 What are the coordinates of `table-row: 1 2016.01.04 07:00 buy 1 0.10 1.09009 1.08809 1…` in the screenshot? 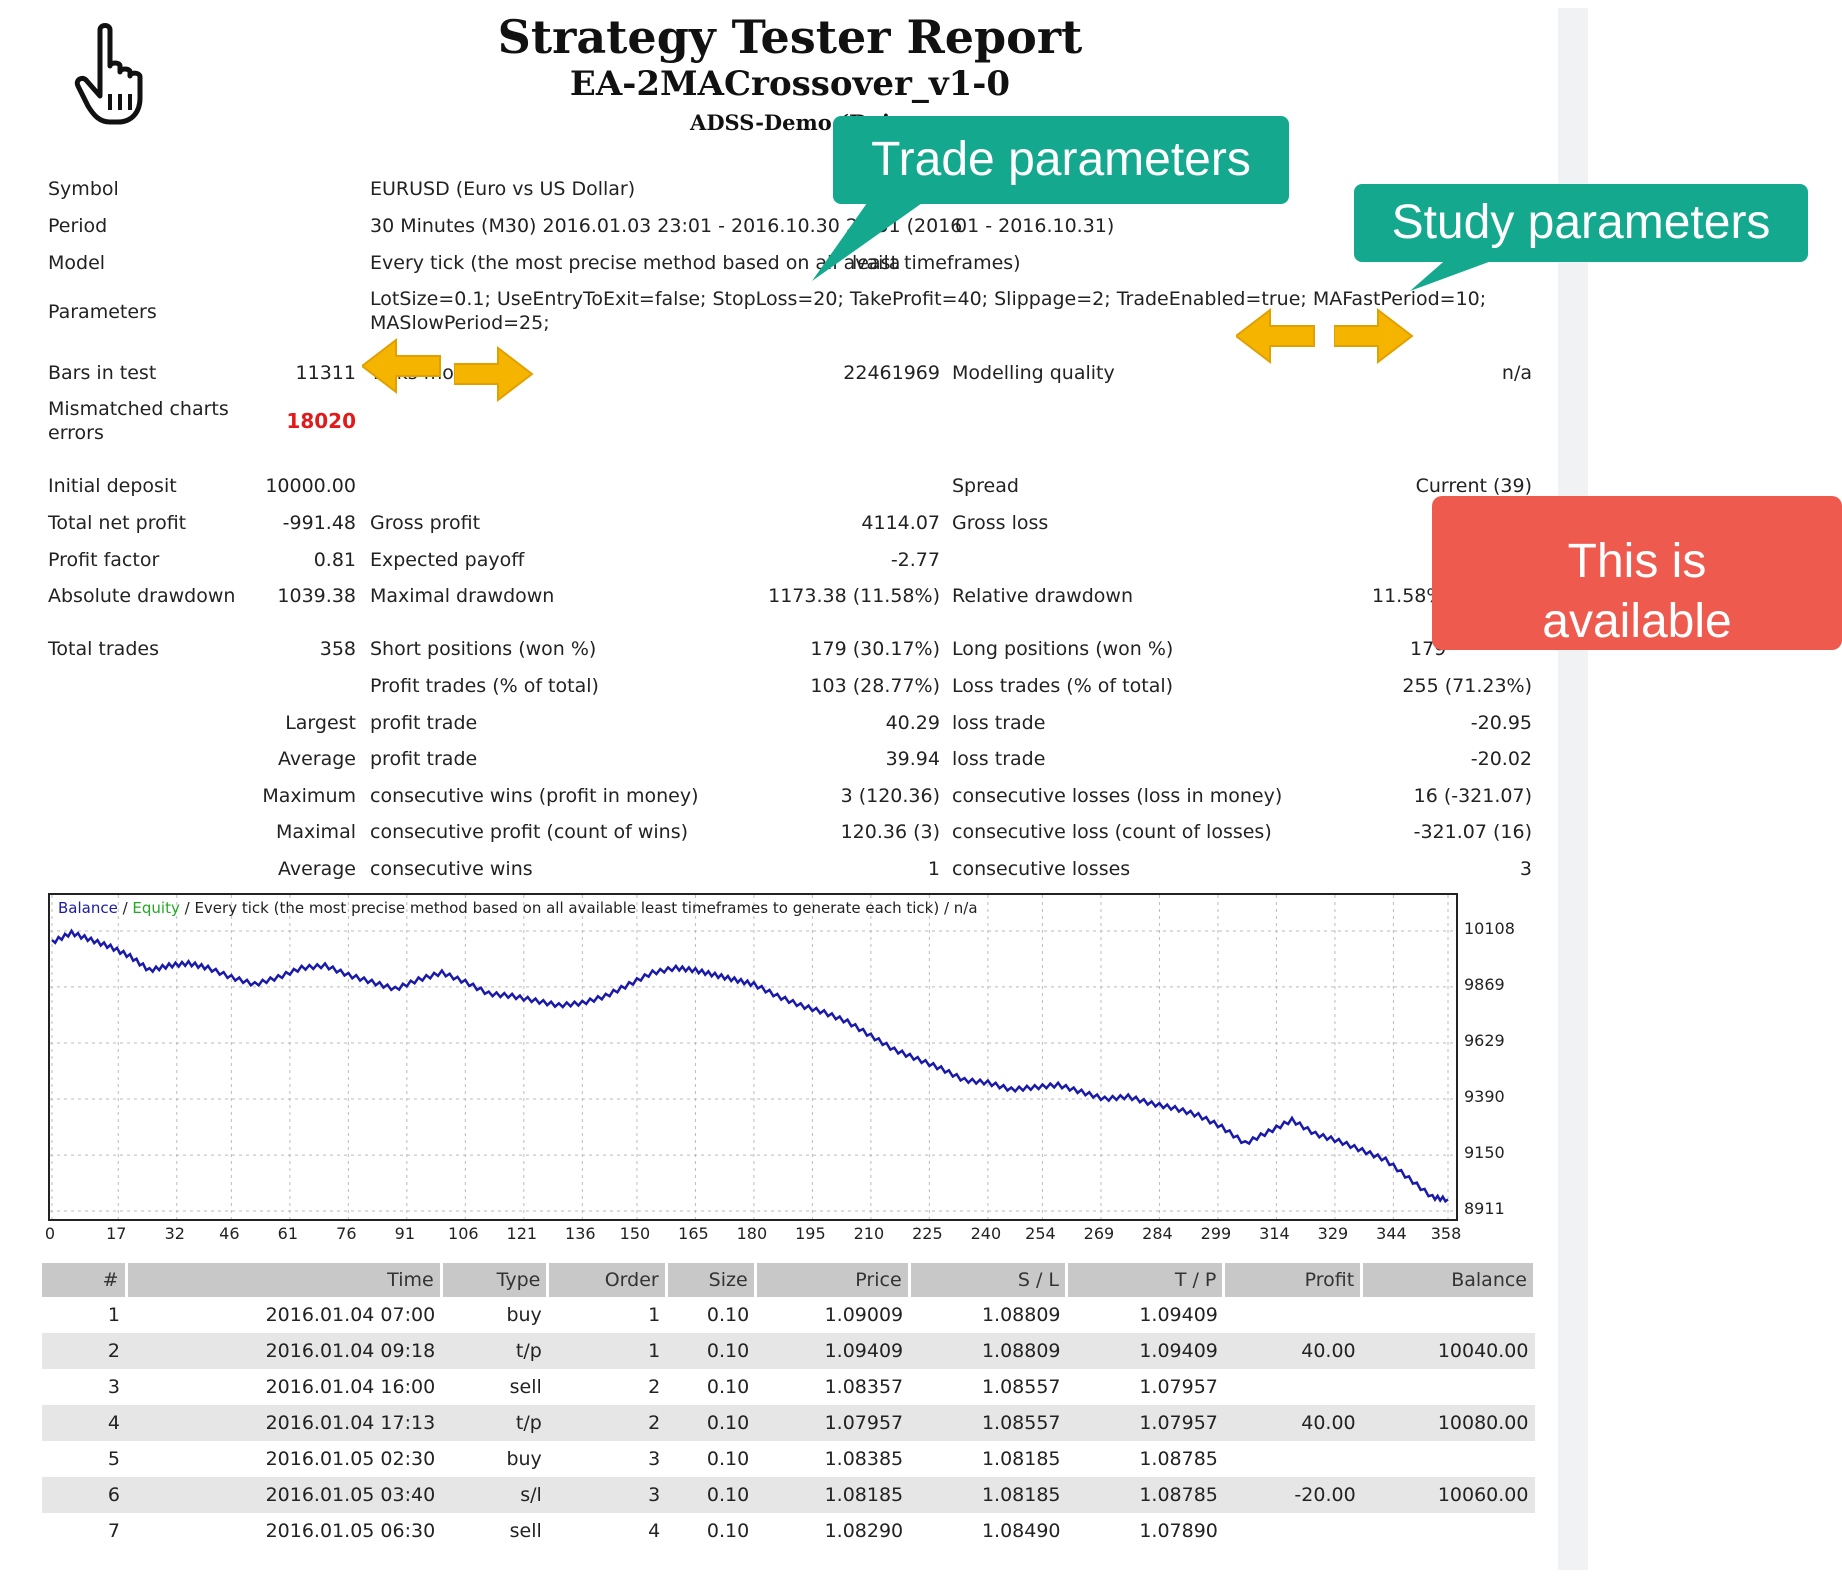 It's located at (788, 1315).